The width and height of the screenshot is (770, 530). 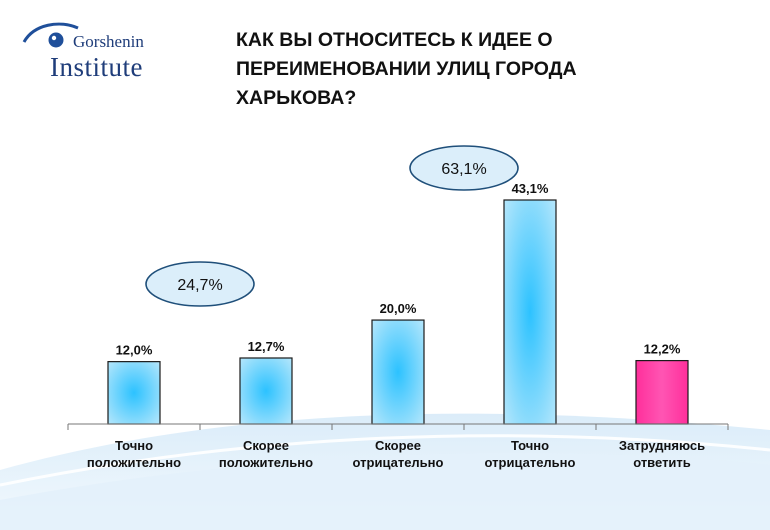 I want to click on category-label-1: Скорее положительно, so click(x=266, y=454).